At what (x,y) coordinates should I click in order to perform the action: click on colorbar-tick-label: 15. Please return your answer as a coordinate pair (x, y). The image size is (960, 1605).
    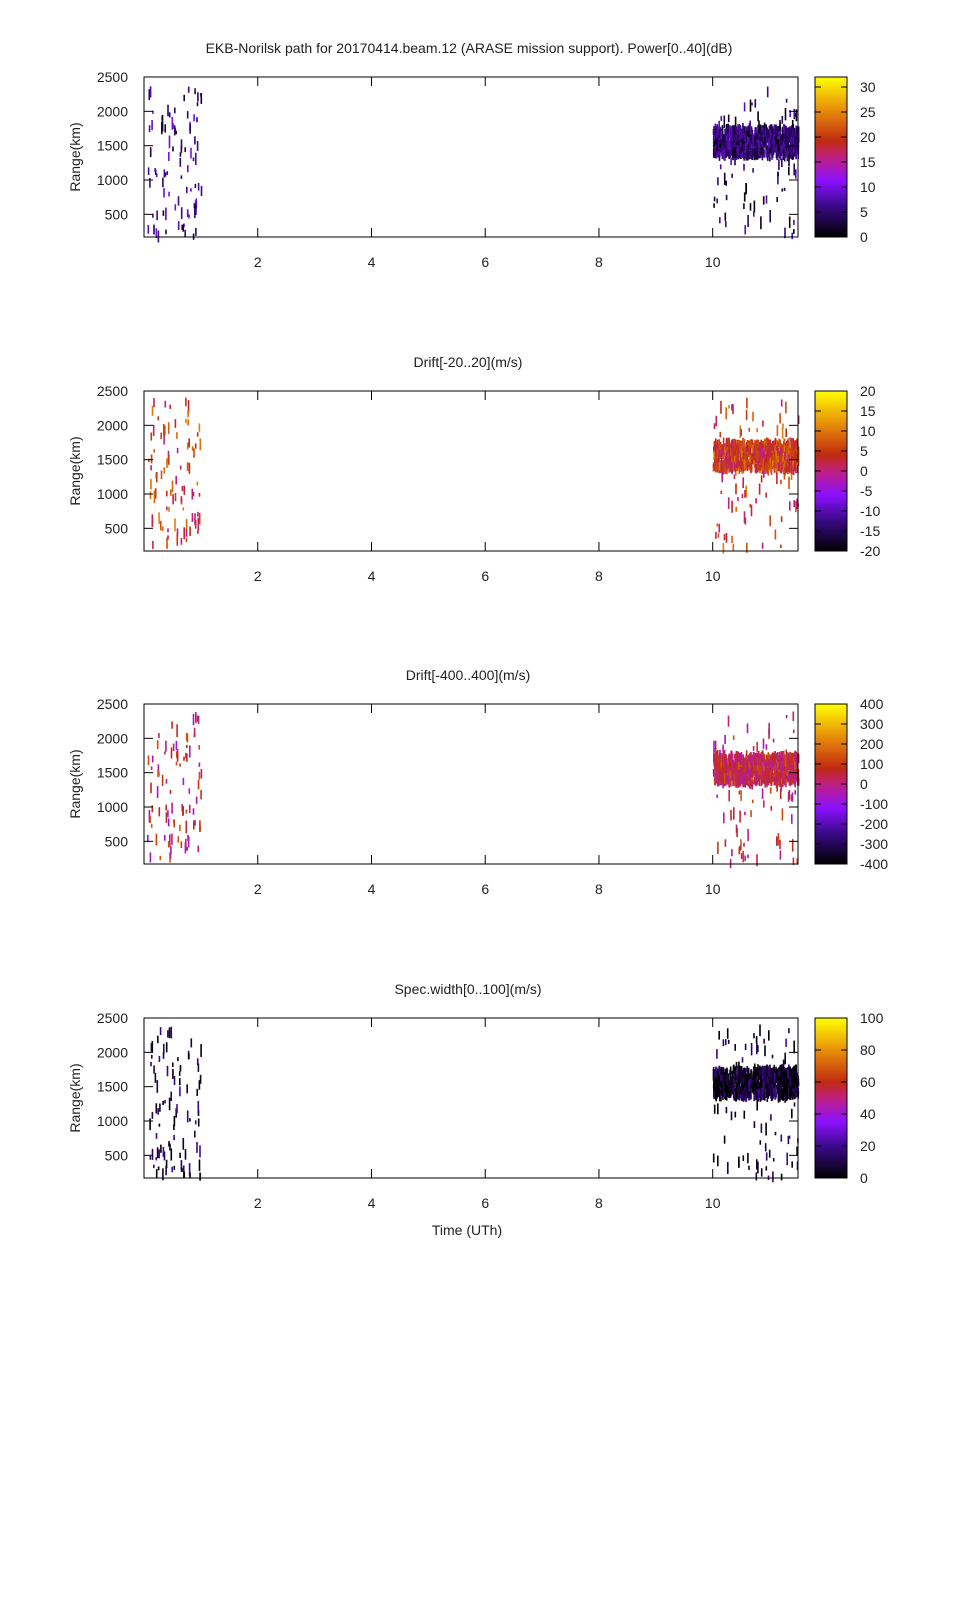
    Looking at the image, I should click on (868, 162).